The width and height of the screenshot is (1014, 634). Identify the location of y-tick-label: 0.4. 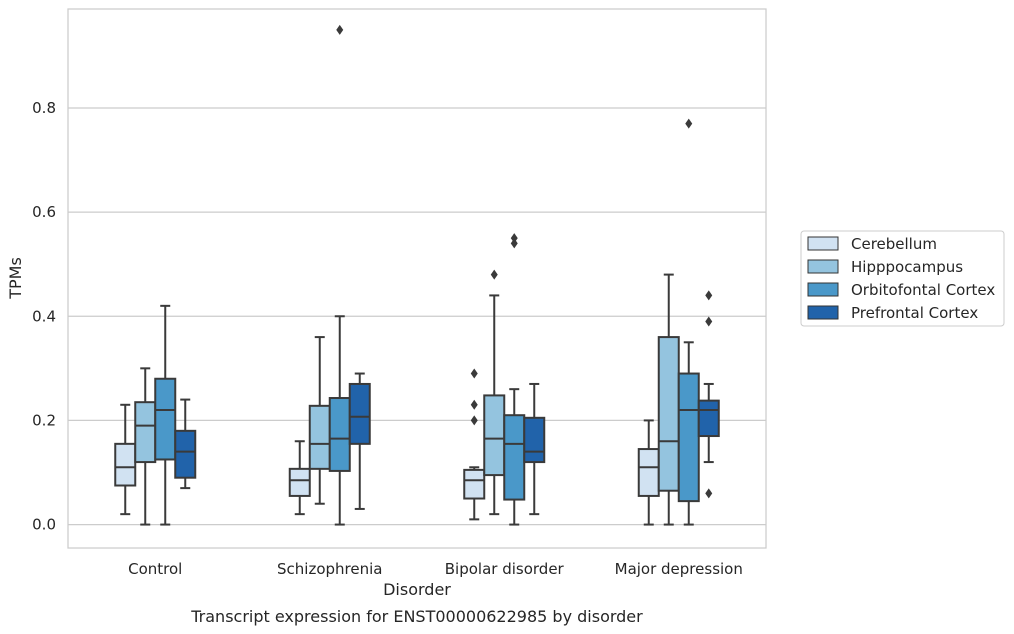
(44, 316).